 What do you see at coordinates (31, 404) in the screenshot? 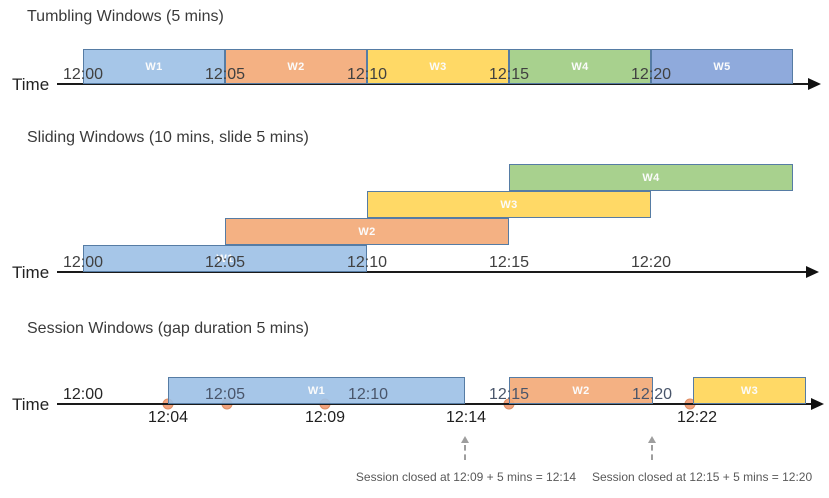
I see `session-time-axis-label: Time` at bounding box center [31, 404].